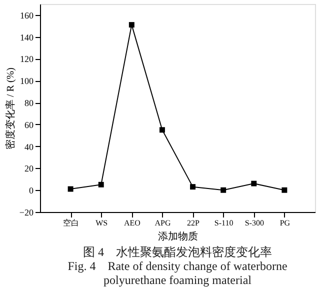  I want to click on y-tick-label: 80, so click(29, 103).